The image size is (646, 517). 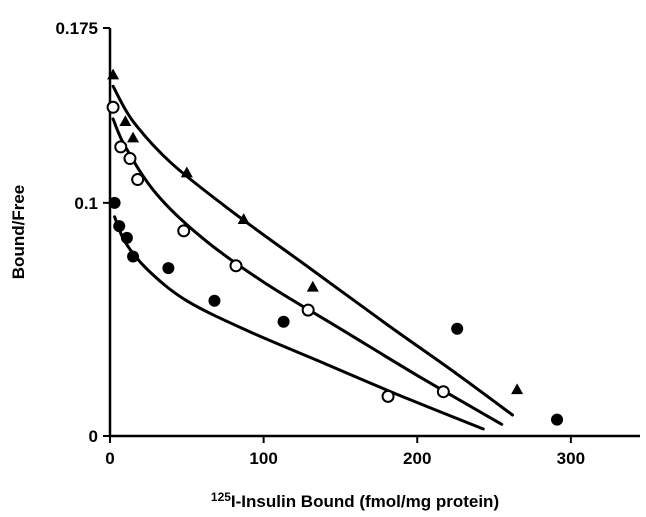 What do you see at coordinates (221, 497) in the screenshot?
I see `x-axis-title-superscript: 125` at bounding box center [221, 497].